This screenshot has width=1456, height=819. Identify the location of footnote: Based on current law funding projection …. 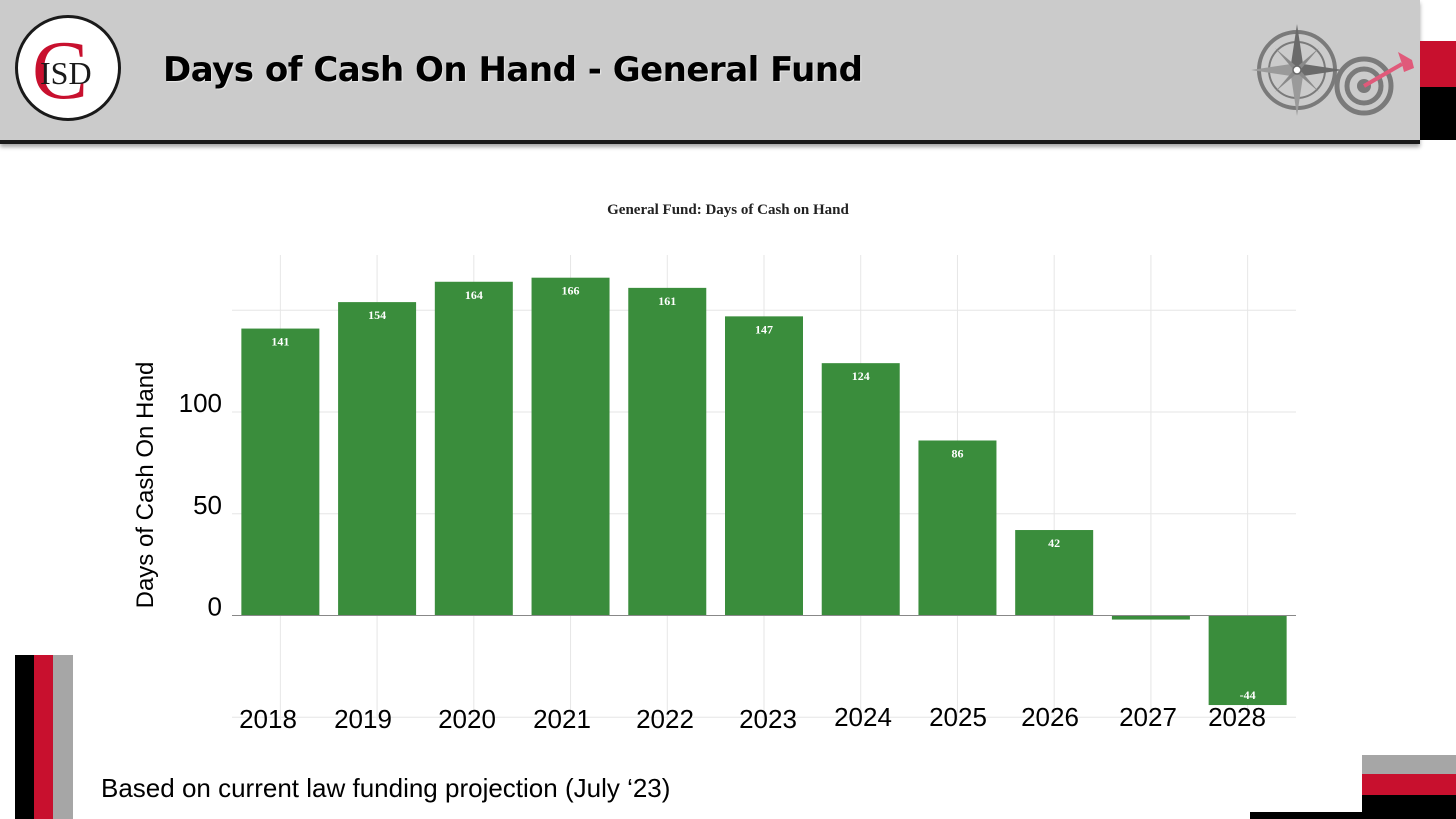
(386, 788).